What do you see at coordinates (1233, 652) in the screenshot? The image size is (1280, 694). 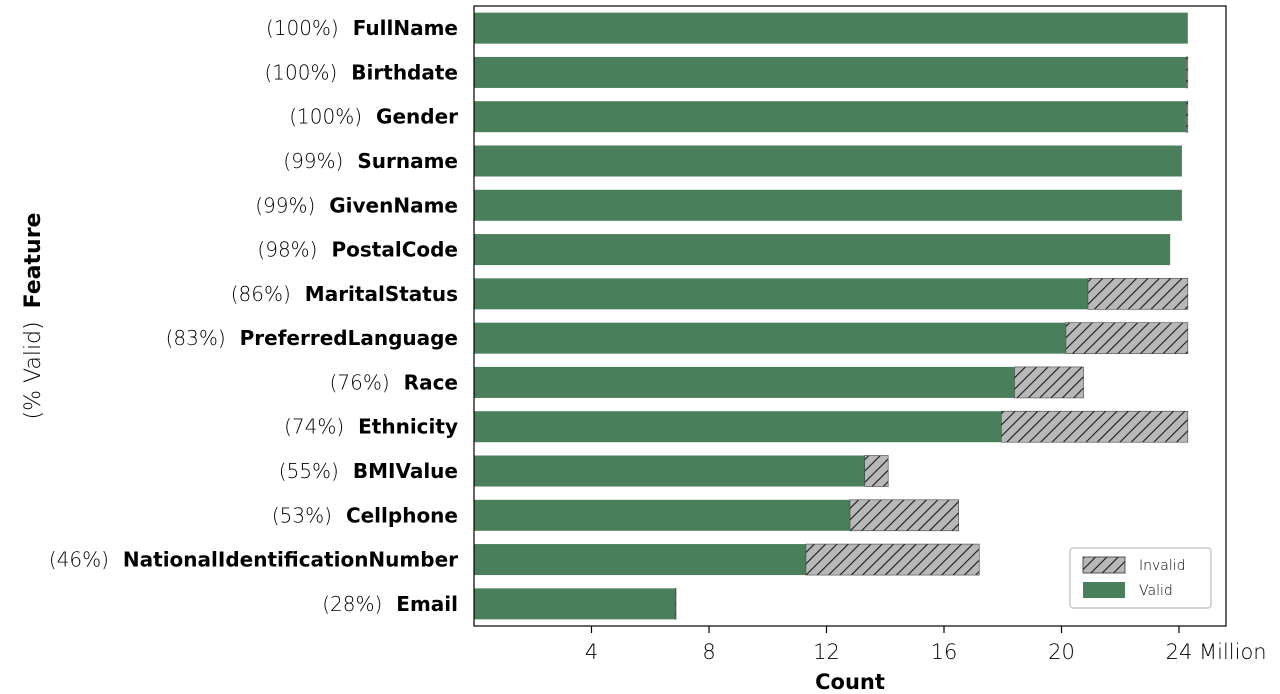 I see `x-axis-unit: Million` at bounding box center [1233, 652].